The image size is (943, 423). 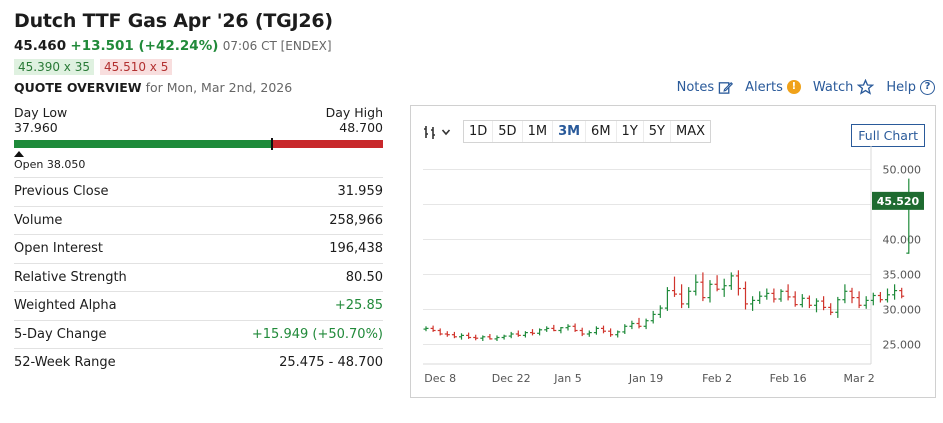 What do you see at coordinates (429, 132) in the screenshot?
I see `ohlc-bars-icon` at bounding box center [429, 132].